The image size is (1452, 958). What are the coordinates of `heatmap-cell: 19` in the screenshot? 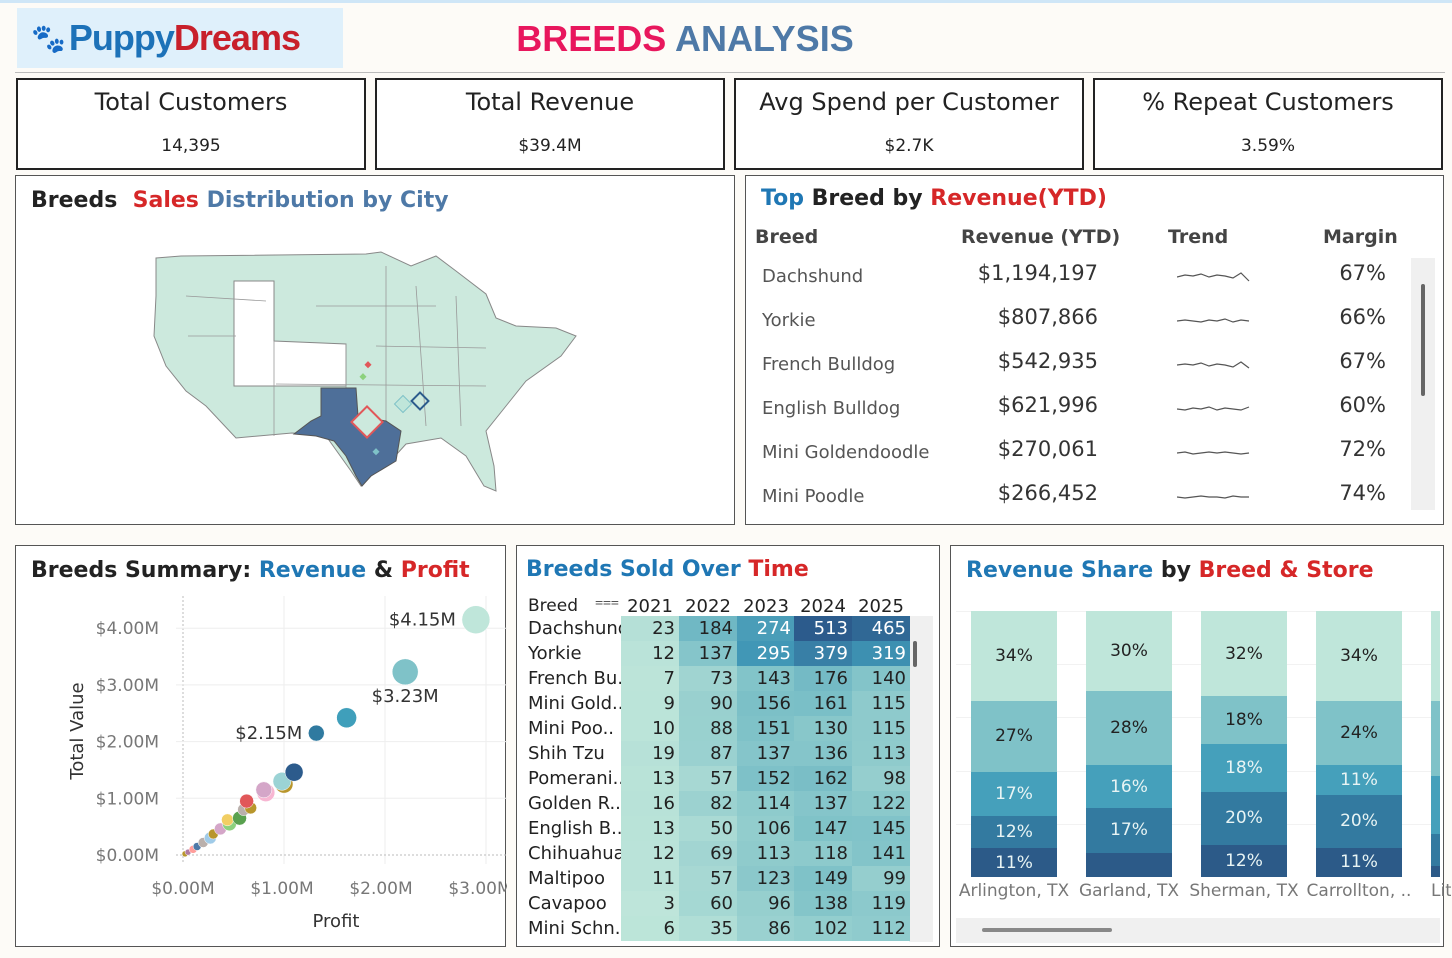 It's located at (650, 753).